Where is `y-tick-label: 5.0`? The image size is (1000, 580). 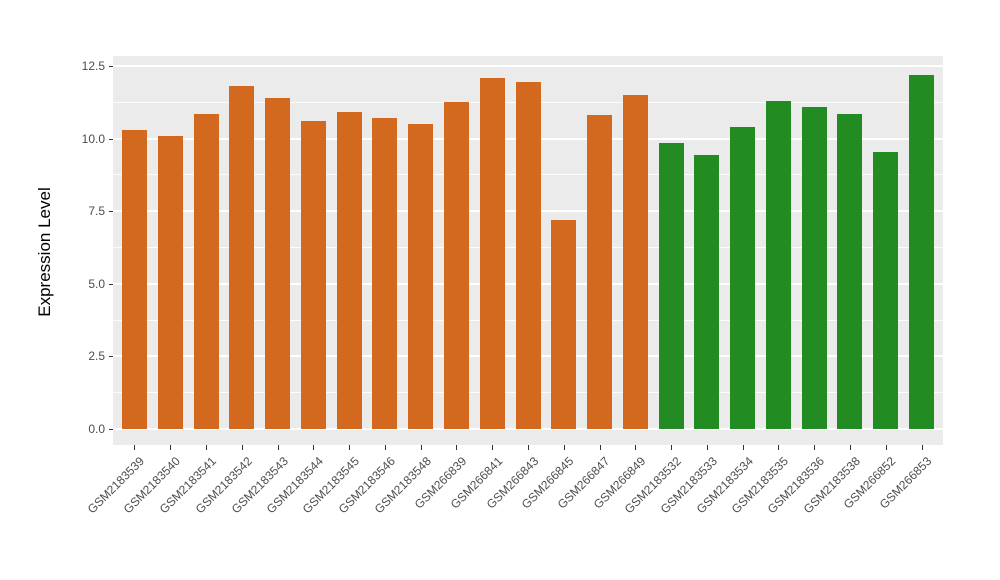 y-tick-label: 5.0 is located at coordinates (96, 283).